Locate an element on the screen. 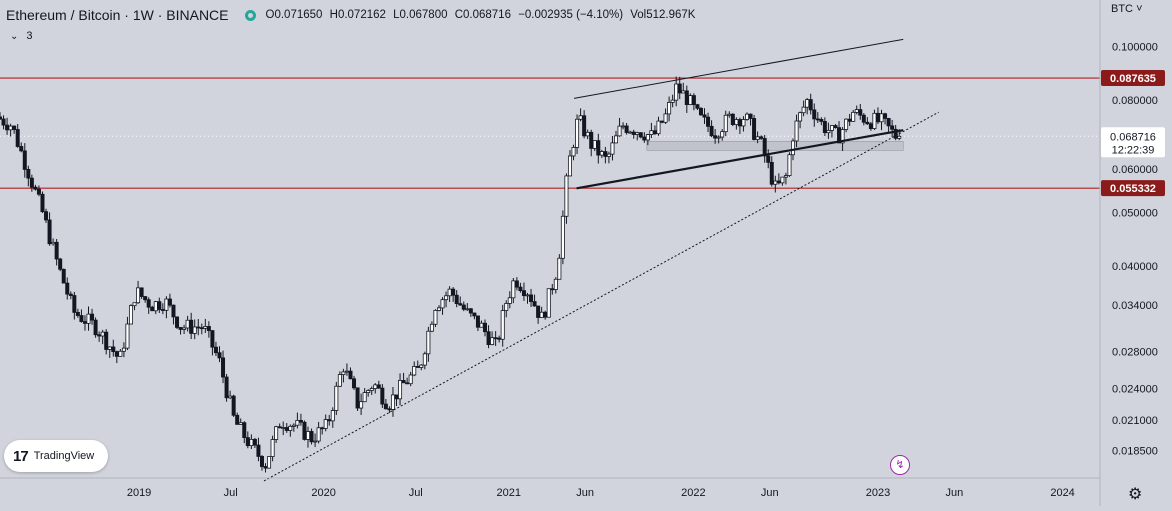 Image resolution: width=1172 pixels, height=511 pixels. tradingview-mark-icon: 17 is located at coordinates (21, 456).